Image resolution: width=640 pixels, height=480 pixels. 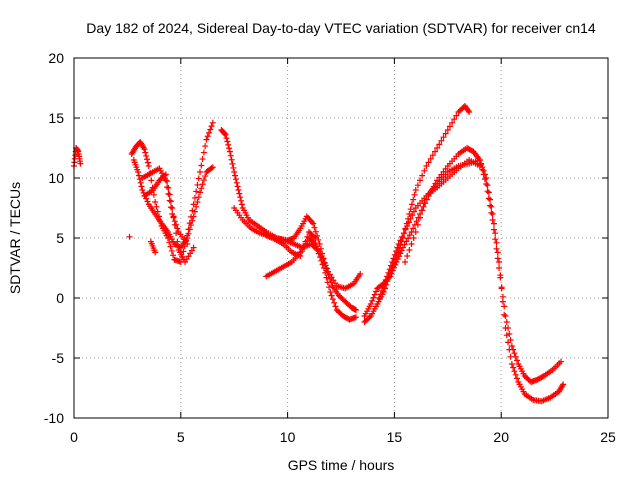 What do you see at coordinates (181, 437) in the screenshot?
I see `x-tick-label: 5` at bounding box center [181, 437].